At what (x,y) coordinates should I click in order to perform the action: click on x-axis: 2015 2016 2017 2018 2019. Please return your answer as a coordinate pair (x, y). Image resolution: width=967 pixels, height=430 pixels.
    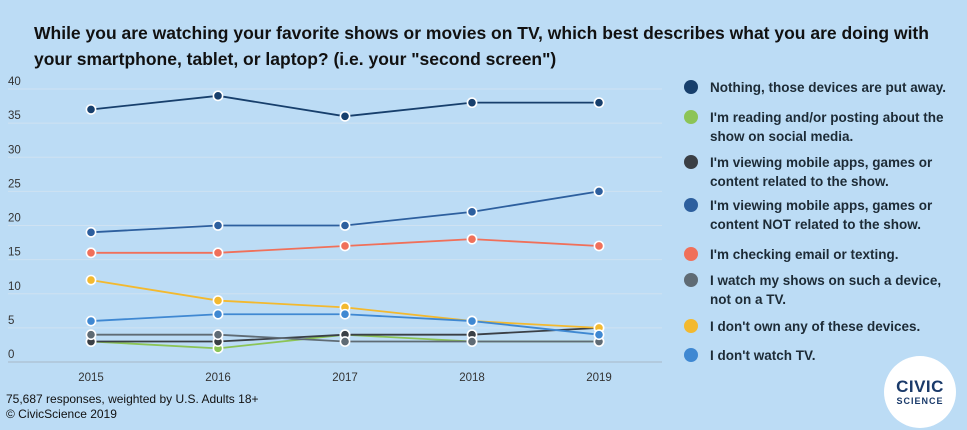
    Looking at the image, I should click on (345, 378).